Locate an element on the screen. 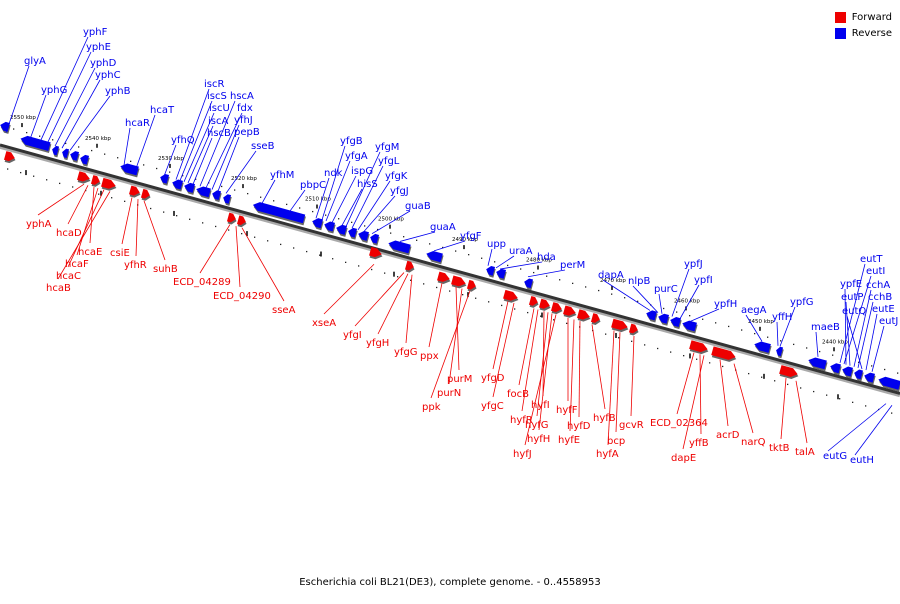 The image size is (900, 604). legend-item-forward: Forward is located at coordinates (863, 17).